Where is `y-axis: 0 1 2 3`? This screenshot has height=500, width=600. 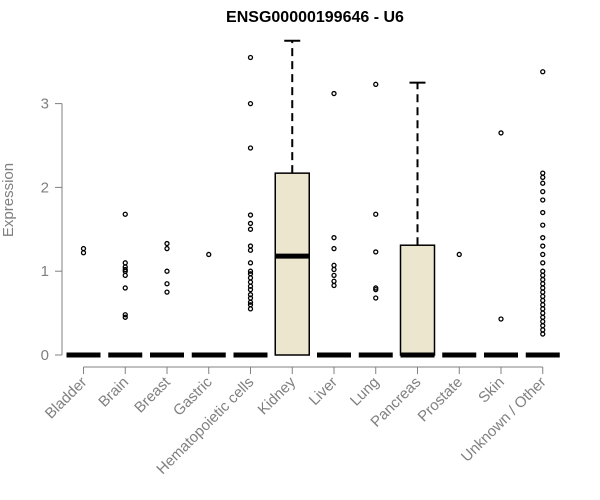
y-axis: 0 1 2 3 is located at coordinates (52, 230).